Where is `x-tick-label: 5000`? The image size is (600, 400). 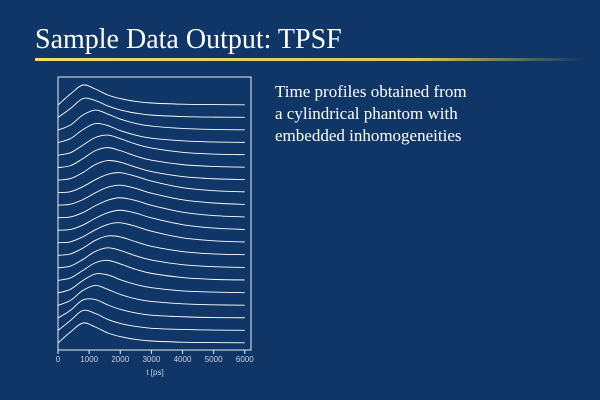
x-tick-label: 5000 is located at coordinates (214, 359).